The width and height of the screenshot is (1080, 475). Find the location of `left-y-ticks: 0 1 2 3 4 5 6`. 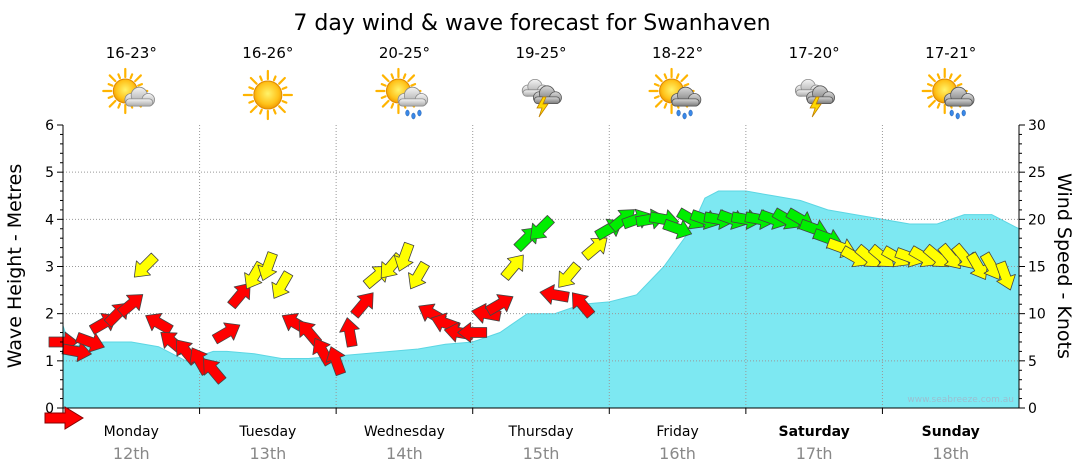

left-y-ticks: 0 1 2 3 4 5 6 is located at coordinates (54, 267).